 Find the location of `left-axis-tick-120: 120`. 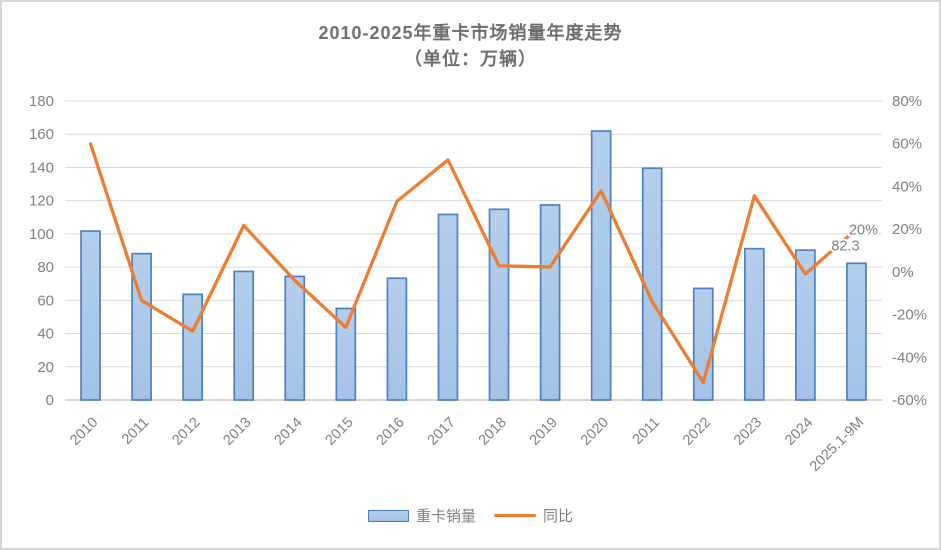

left-axis-tick-120: 120 is located at coordinates (41, 201).